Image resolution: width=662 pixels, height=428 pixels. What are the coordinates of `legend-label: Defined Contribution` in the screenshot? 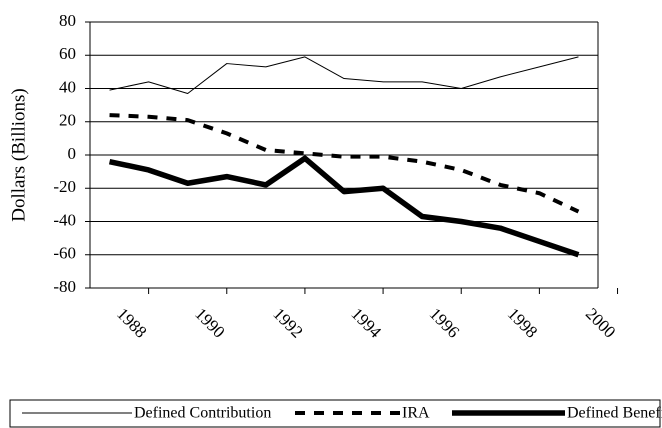 It's located at (202, 413).